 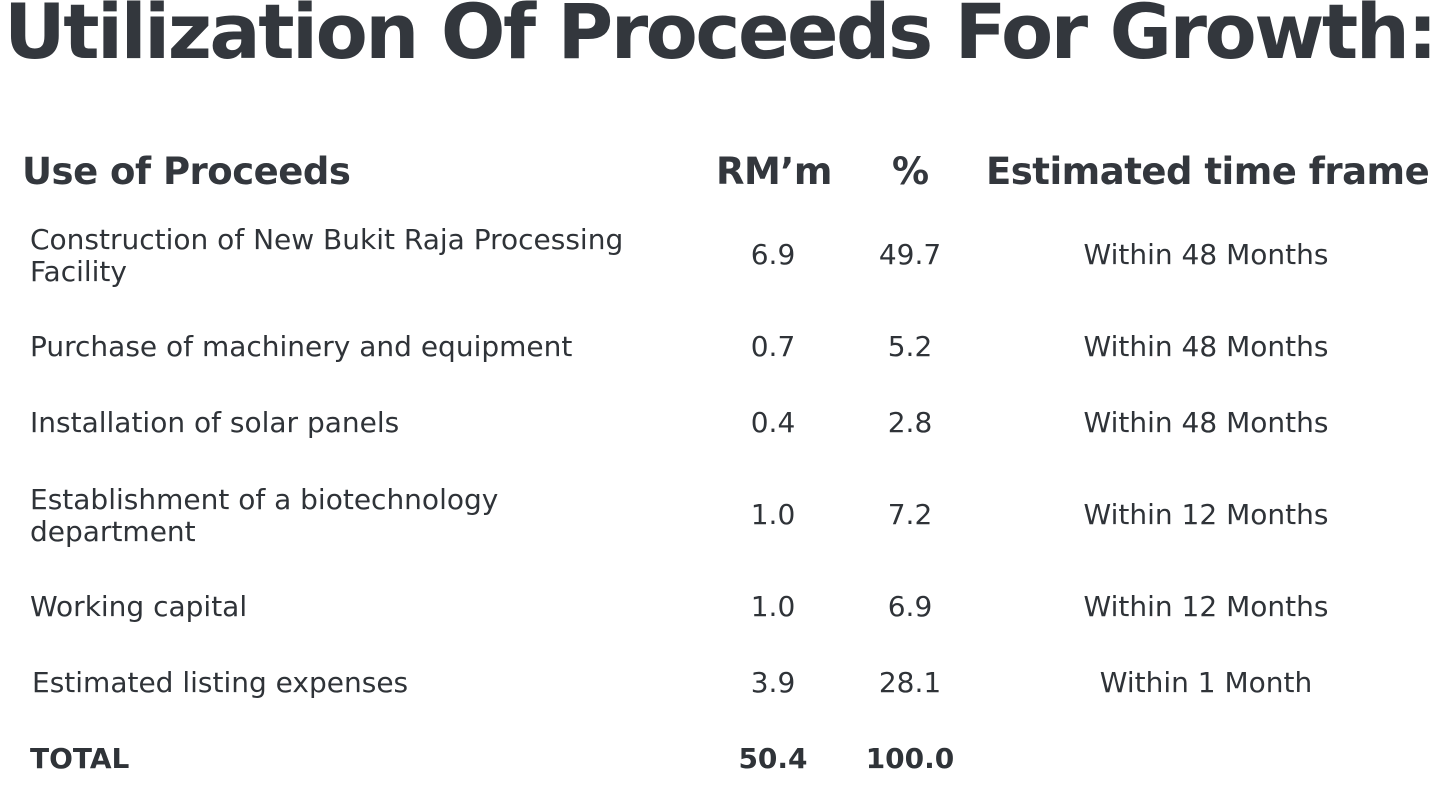 I want to click on page-title: Utilization Of Proceeds For Growth:, so click(x=721, y=38).